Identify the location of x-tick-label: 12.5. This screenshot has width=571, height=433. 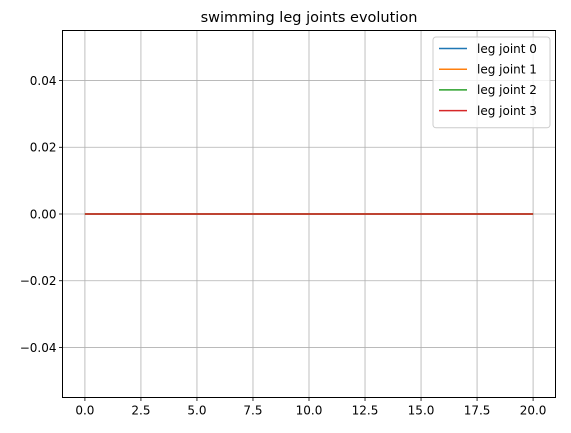
(365, 411).